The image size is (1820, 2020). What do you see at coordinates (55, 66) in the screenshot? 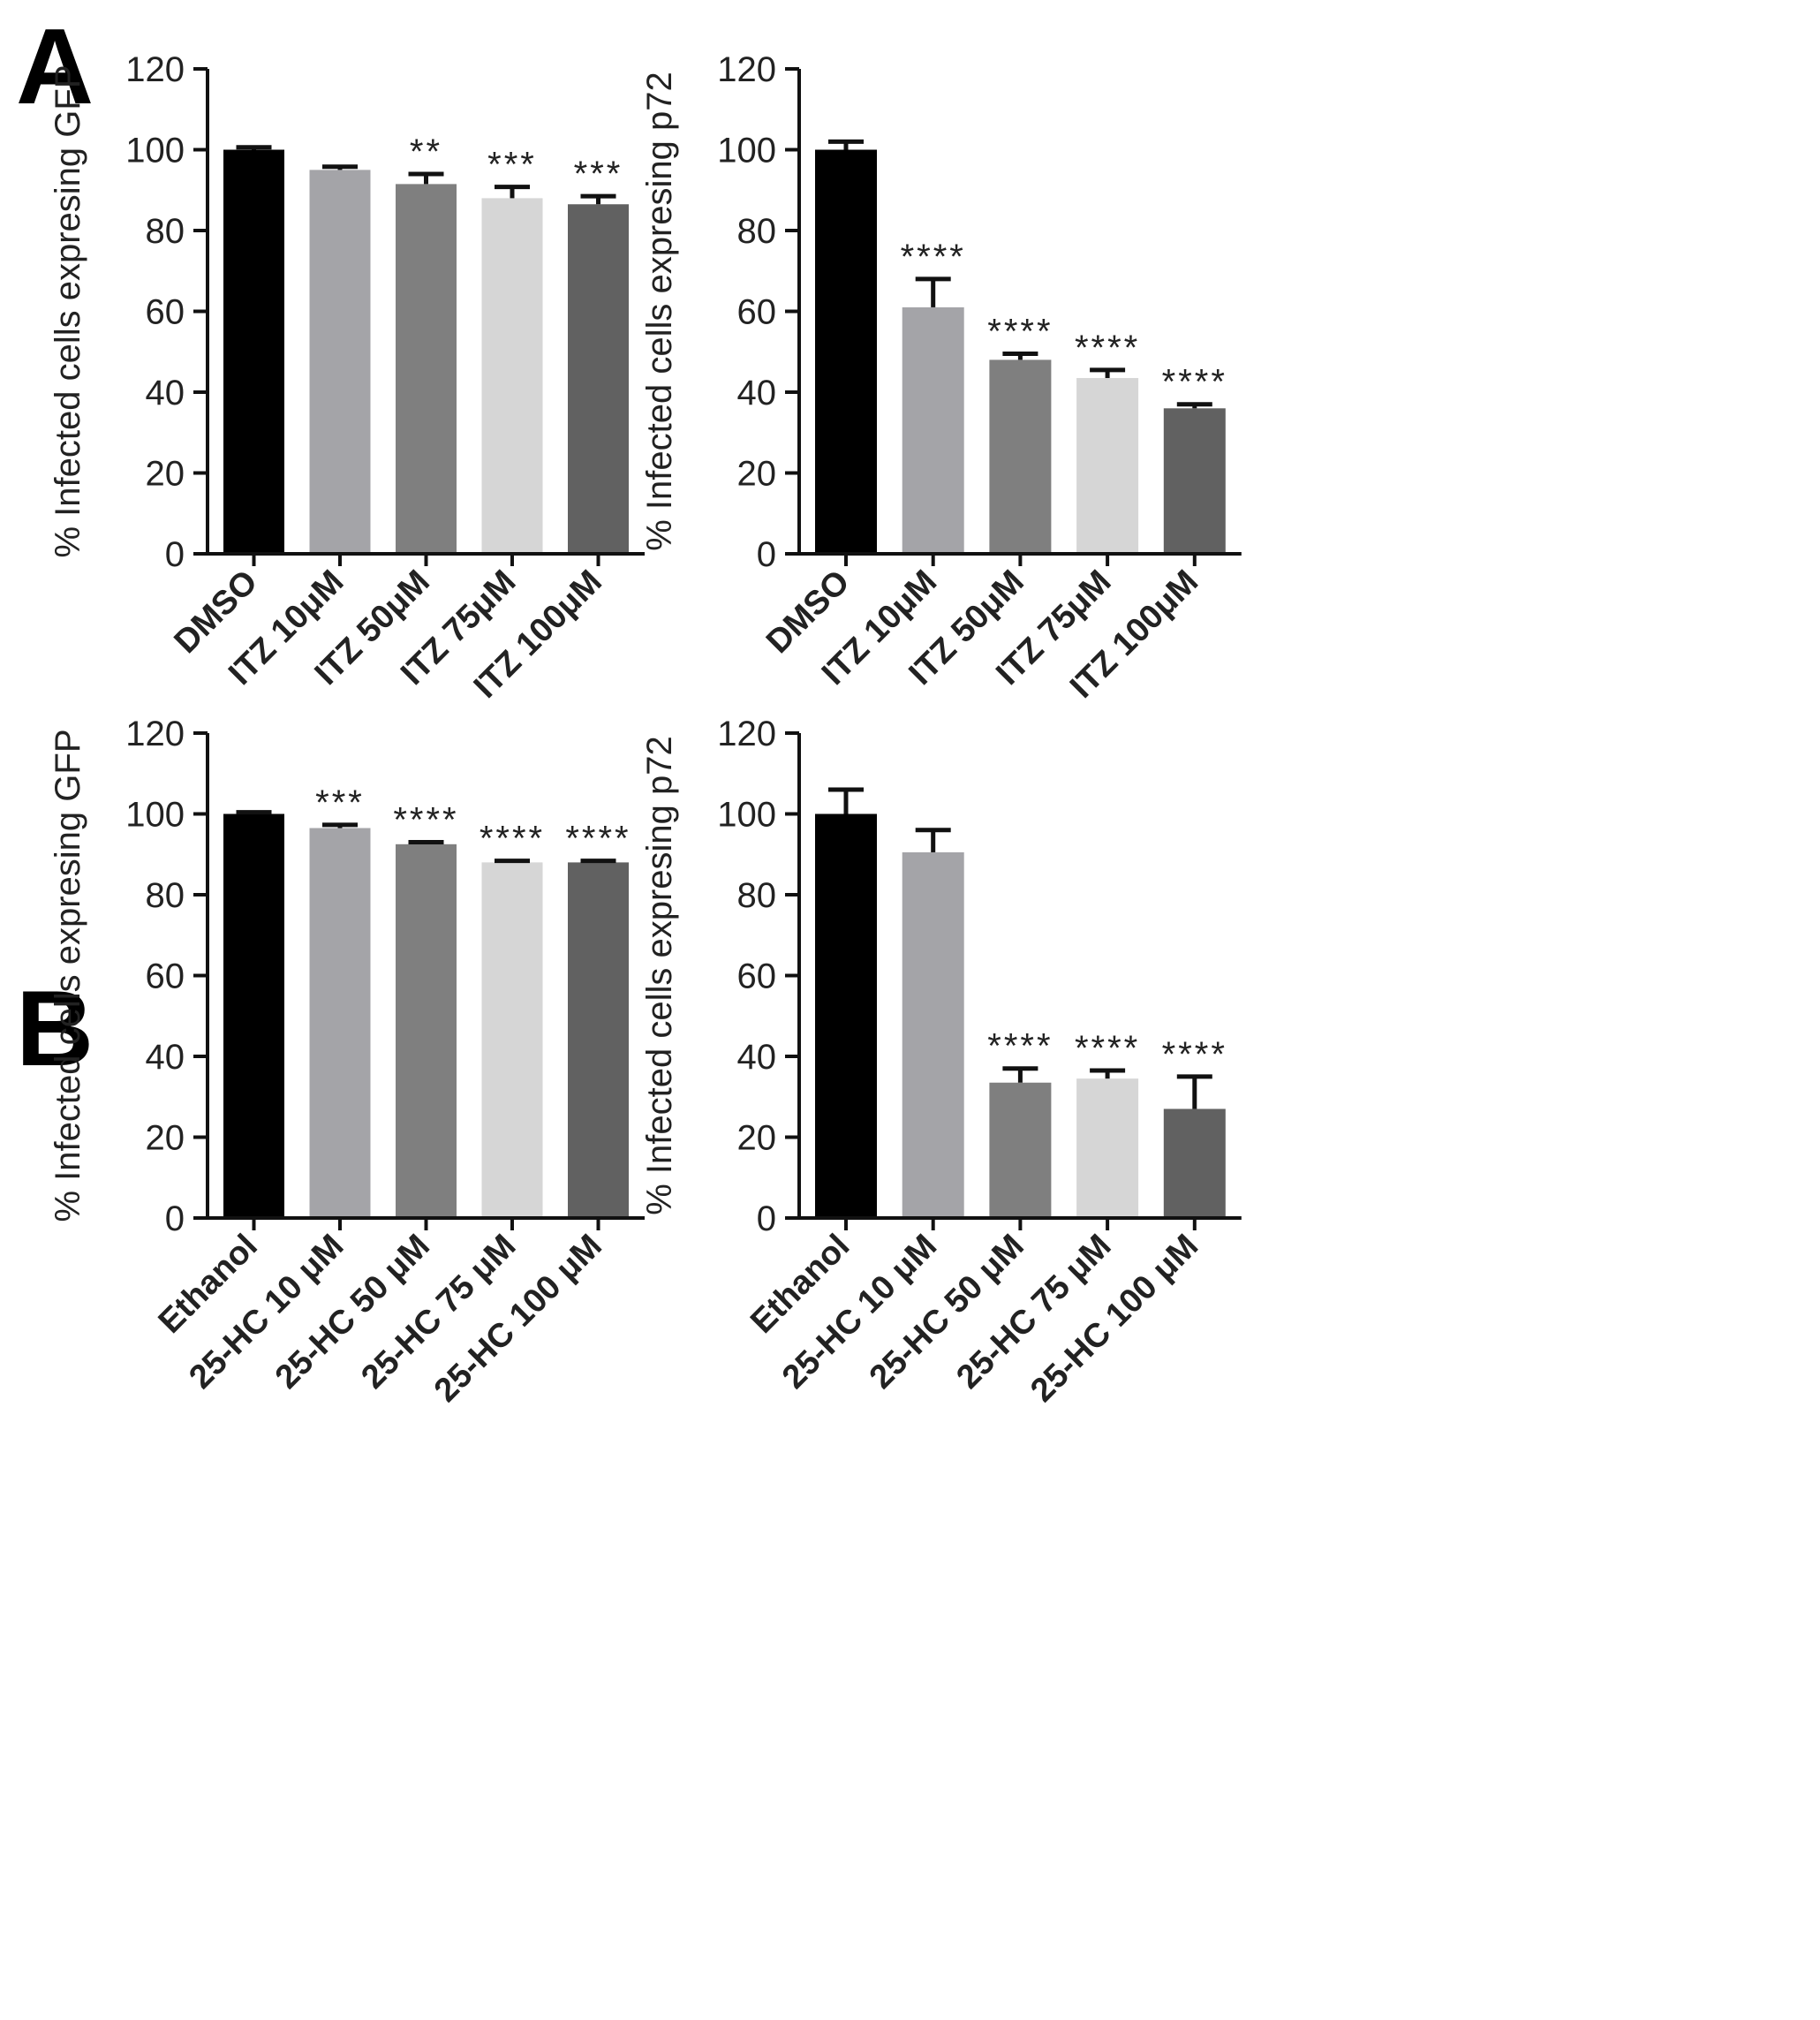
I see `panel-label-a: A` at bounding box center [55, 66].